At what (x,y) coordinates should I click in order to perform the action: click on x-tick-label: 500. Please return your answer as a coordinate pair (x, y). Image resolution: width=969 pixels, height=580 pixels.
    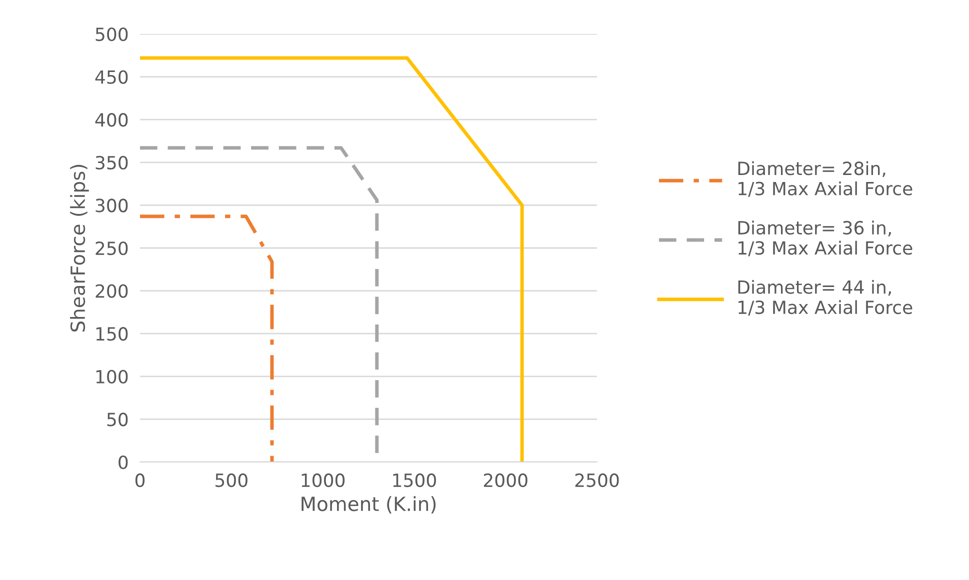
    Looking at the image, I should click on (232, 480).